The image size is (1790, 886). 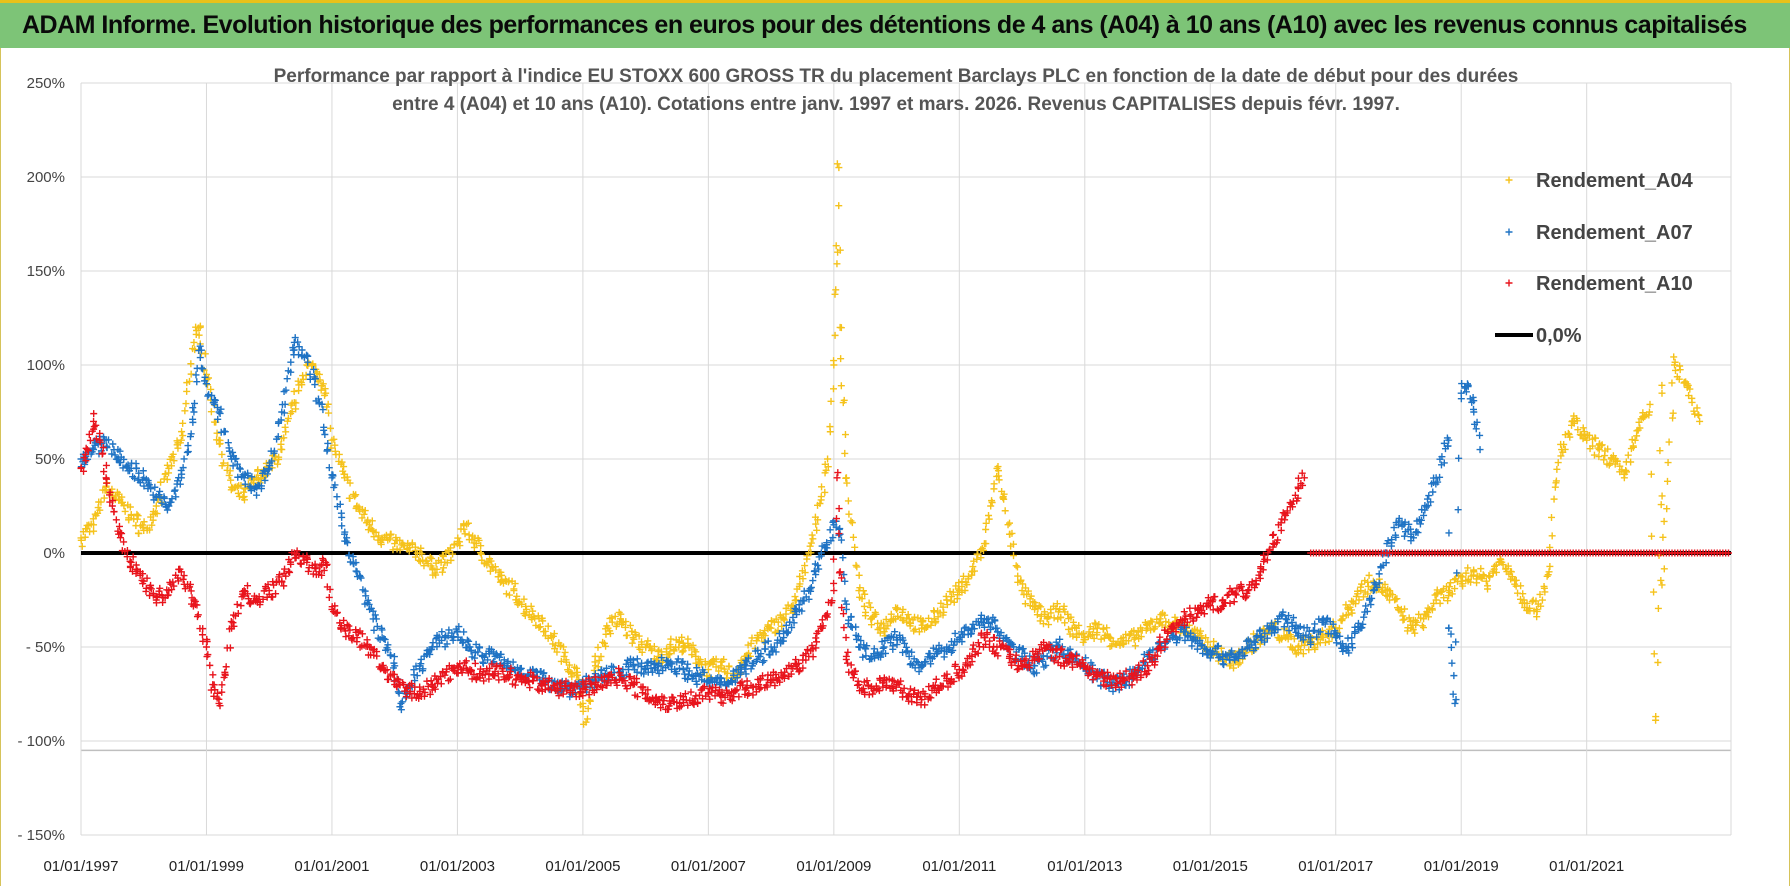 I want to click on legend-marker-a07, so click(x=1509, y=232).